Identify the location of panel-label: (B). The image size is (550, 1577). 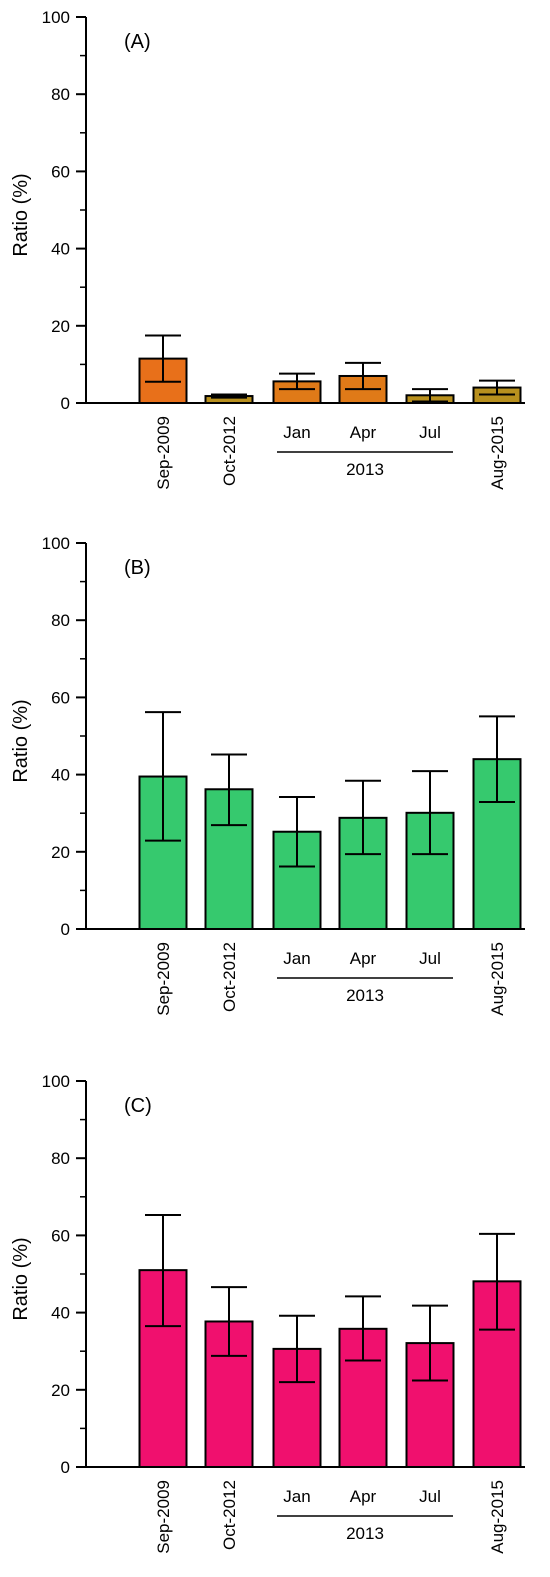
(137, 568).